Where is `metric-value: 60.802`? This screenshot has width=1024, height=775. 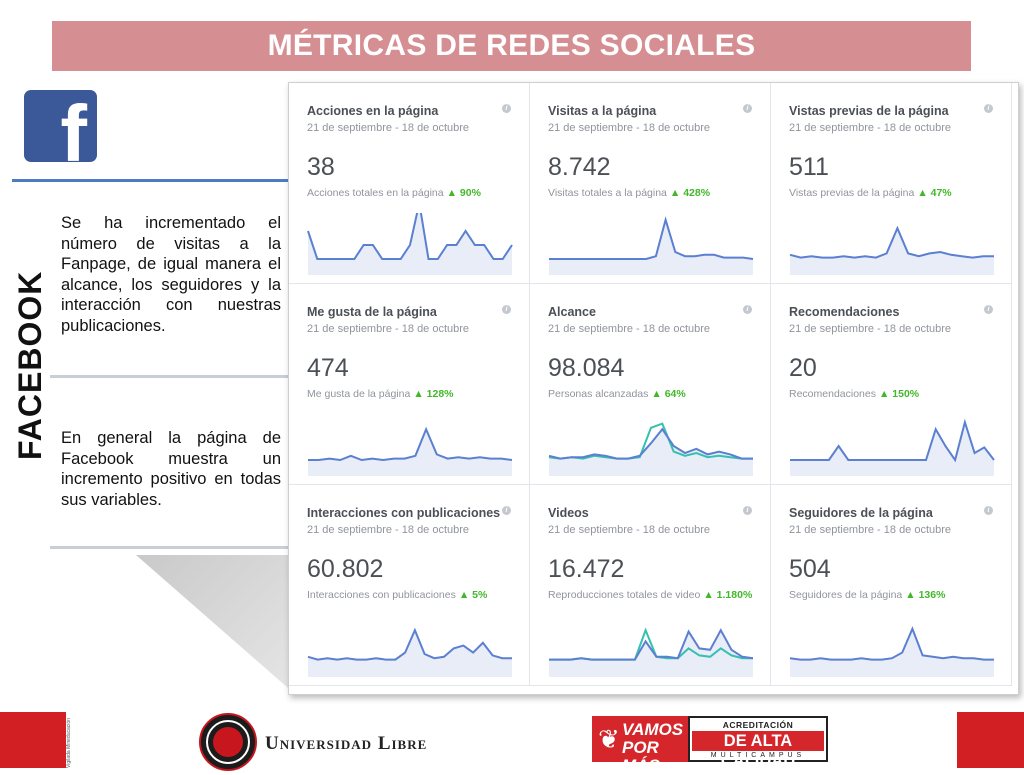
metric-value: 60.802 is located at coordinates (345, 569).